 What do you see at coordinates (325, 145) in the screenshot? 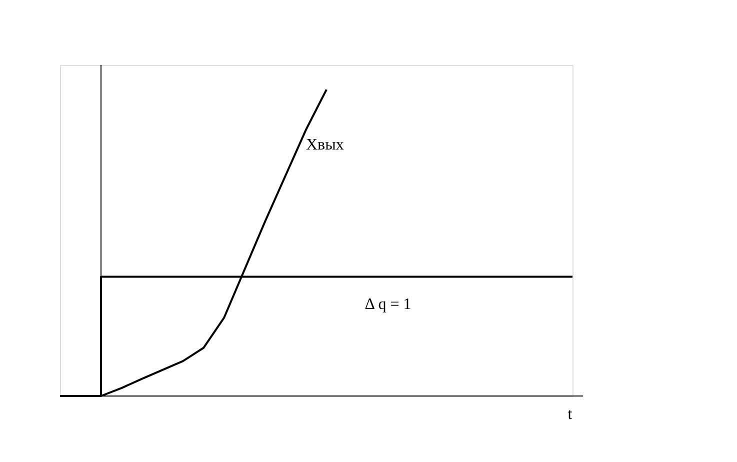
I see `series-label: Xвых` at bounding box center [325, 145].